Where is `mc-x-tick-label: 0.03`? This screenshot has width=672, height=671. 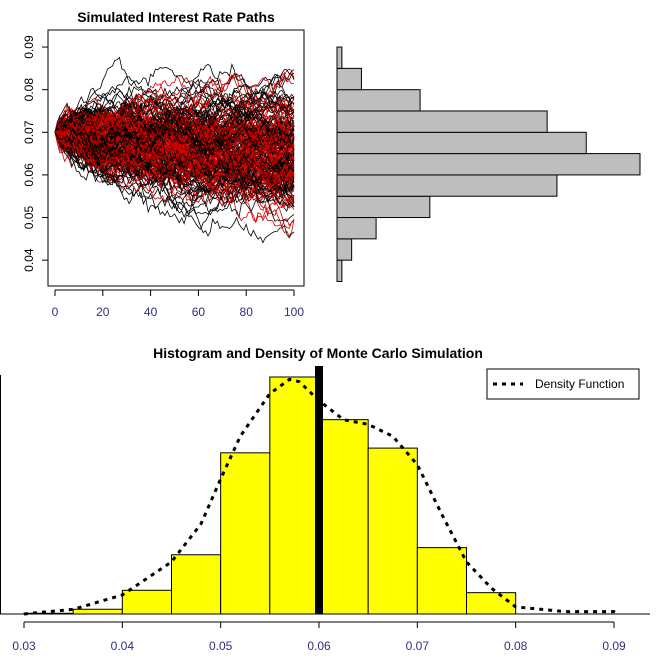 mc-x-tick-label: 0.03 is located at coordinates (24, 646).